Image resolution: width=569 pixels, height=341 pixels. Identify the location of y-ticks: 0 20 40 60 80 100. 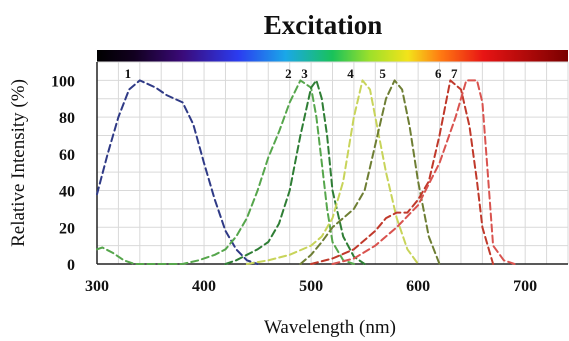
(63, 173).